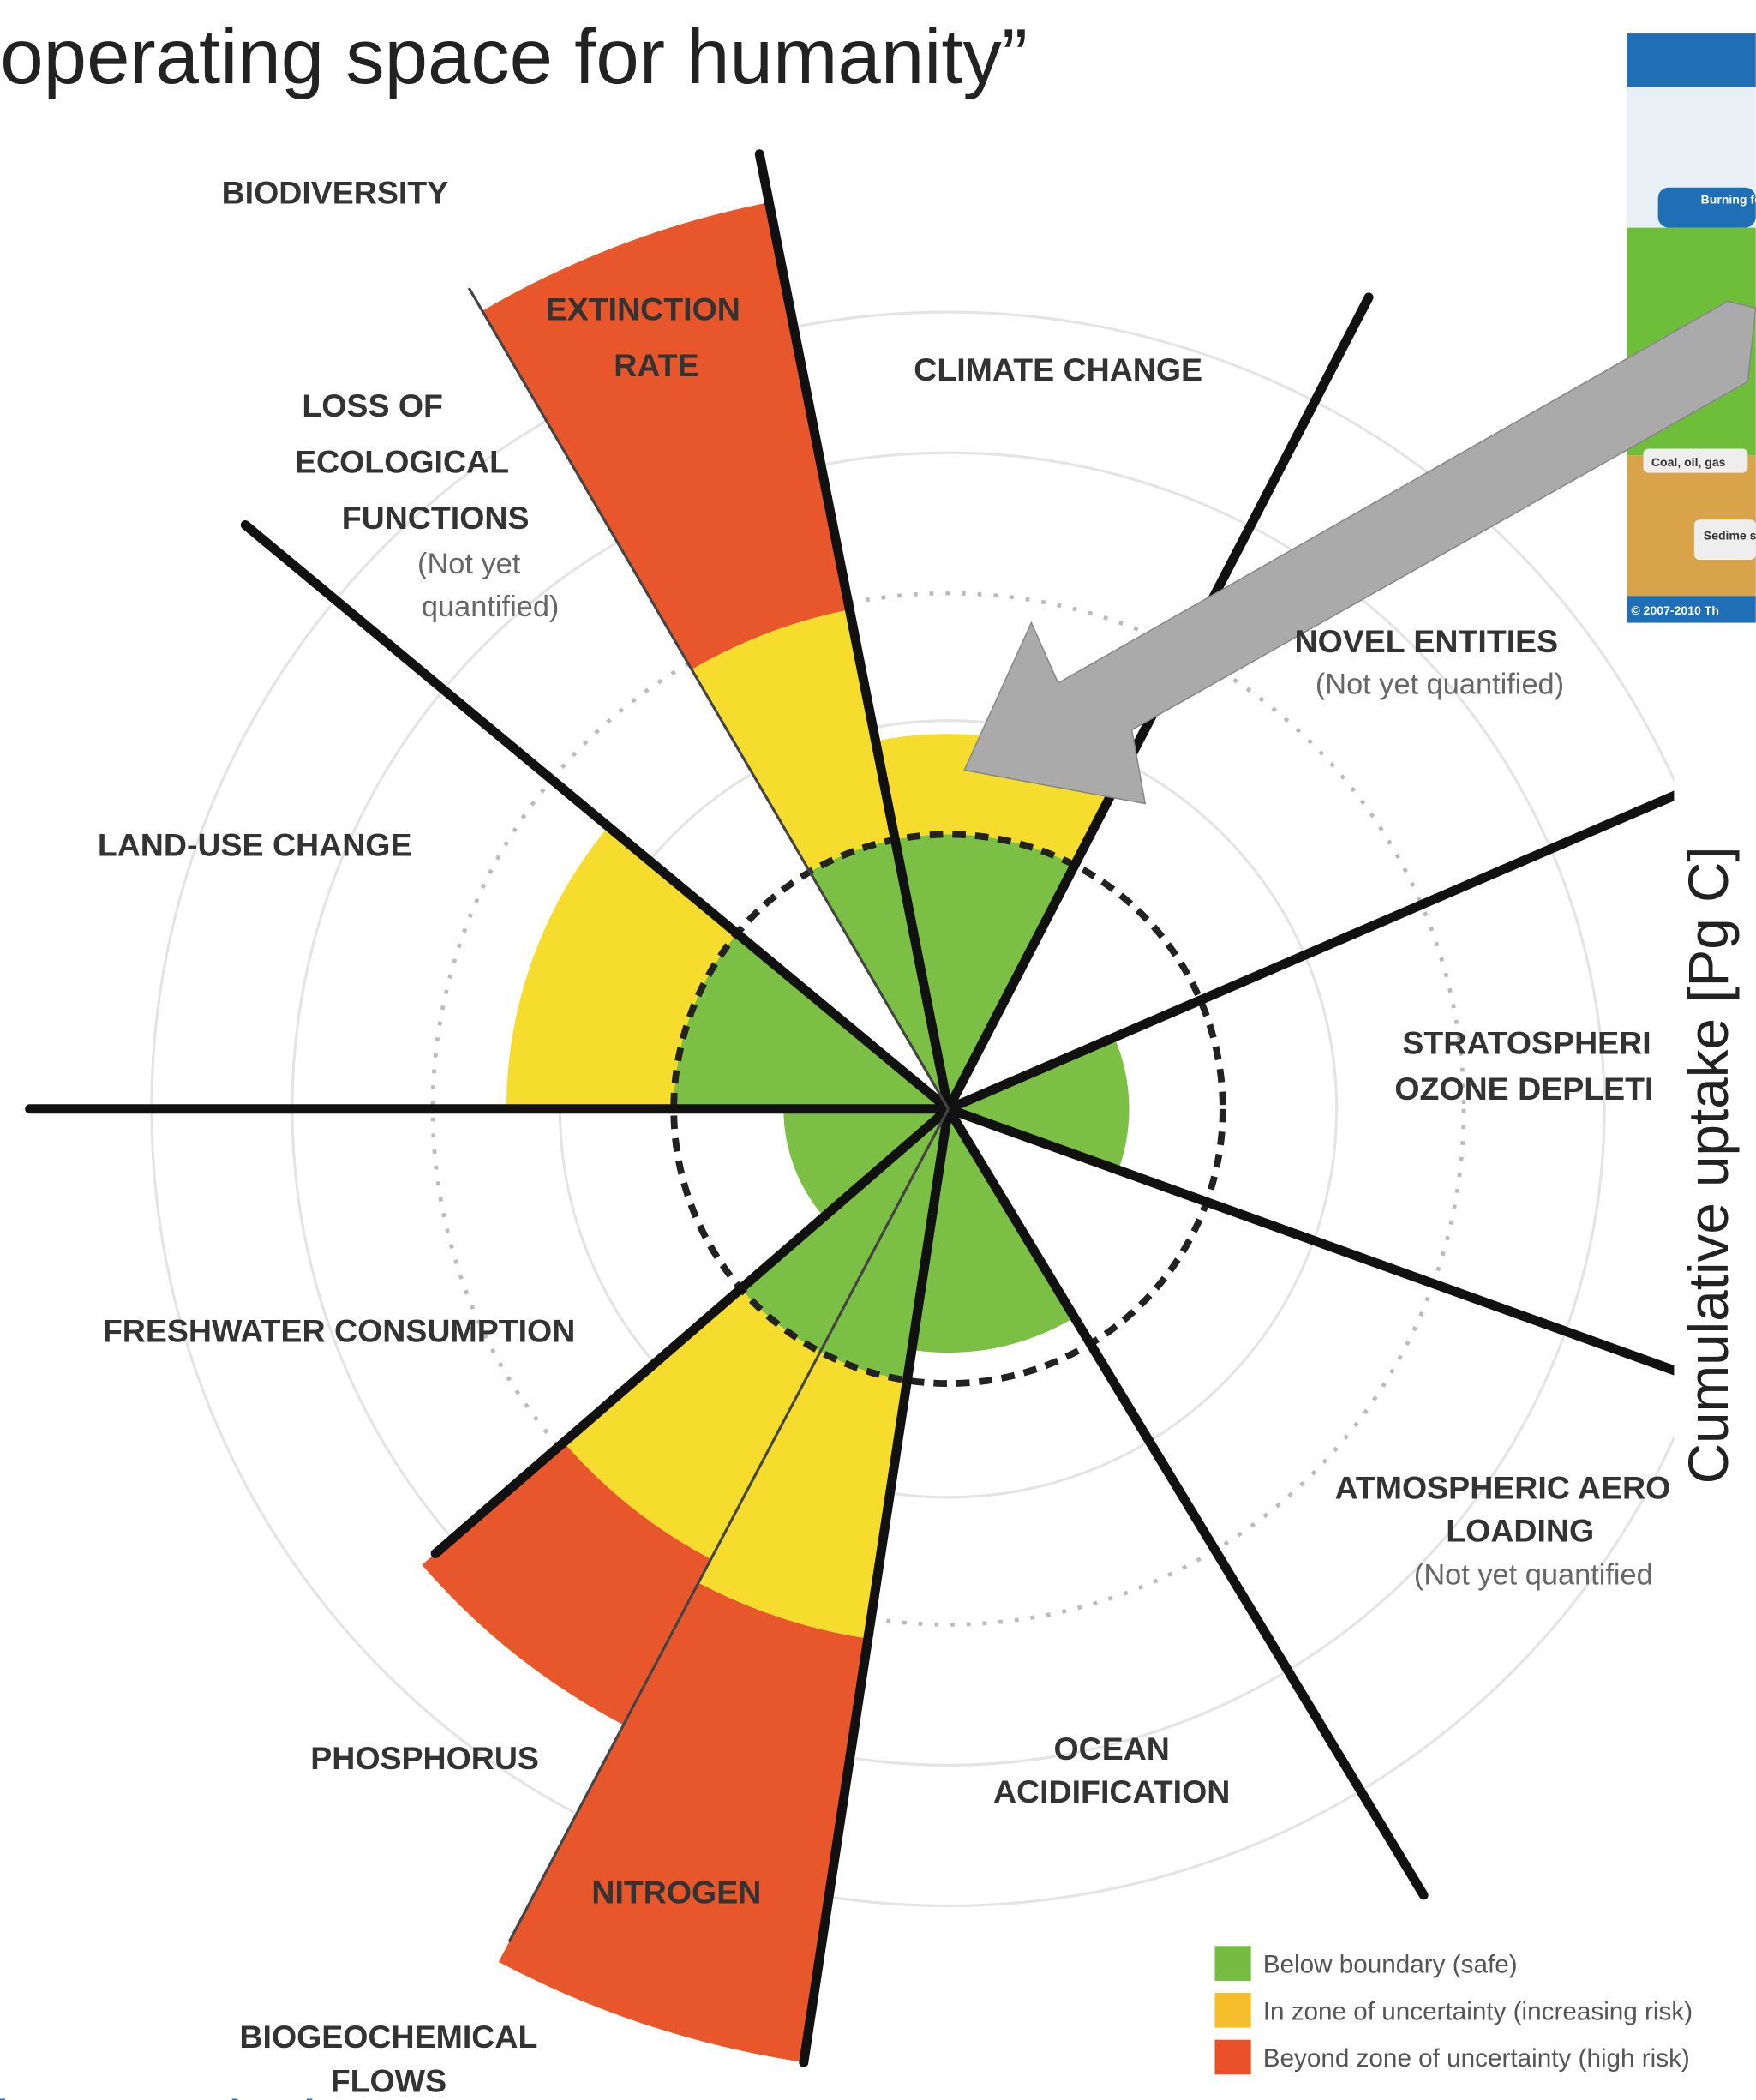  Describe the element at coordinates (1688, 462) in the screenshot. I see `inset-text: Coal, oil, gas` at that location.